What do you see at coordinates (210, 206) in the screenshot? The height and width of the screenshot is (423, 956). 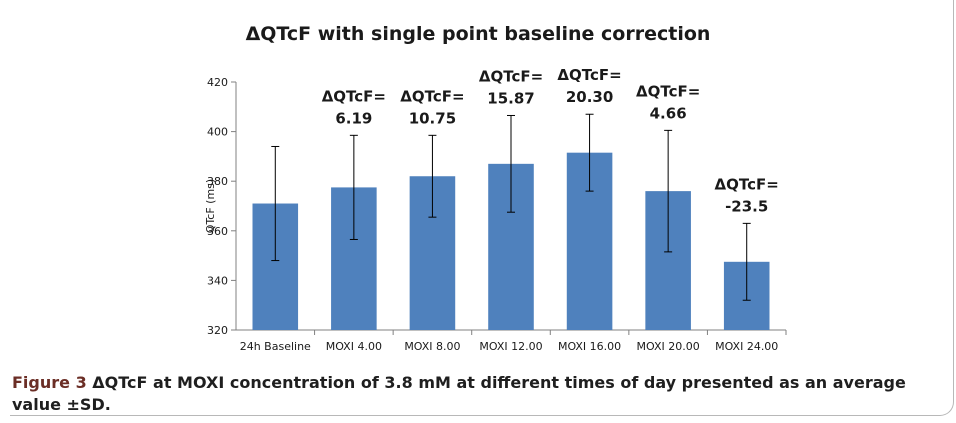 I see `y-axis-label: QTcF (ms)` at bounding box center [210, 206].